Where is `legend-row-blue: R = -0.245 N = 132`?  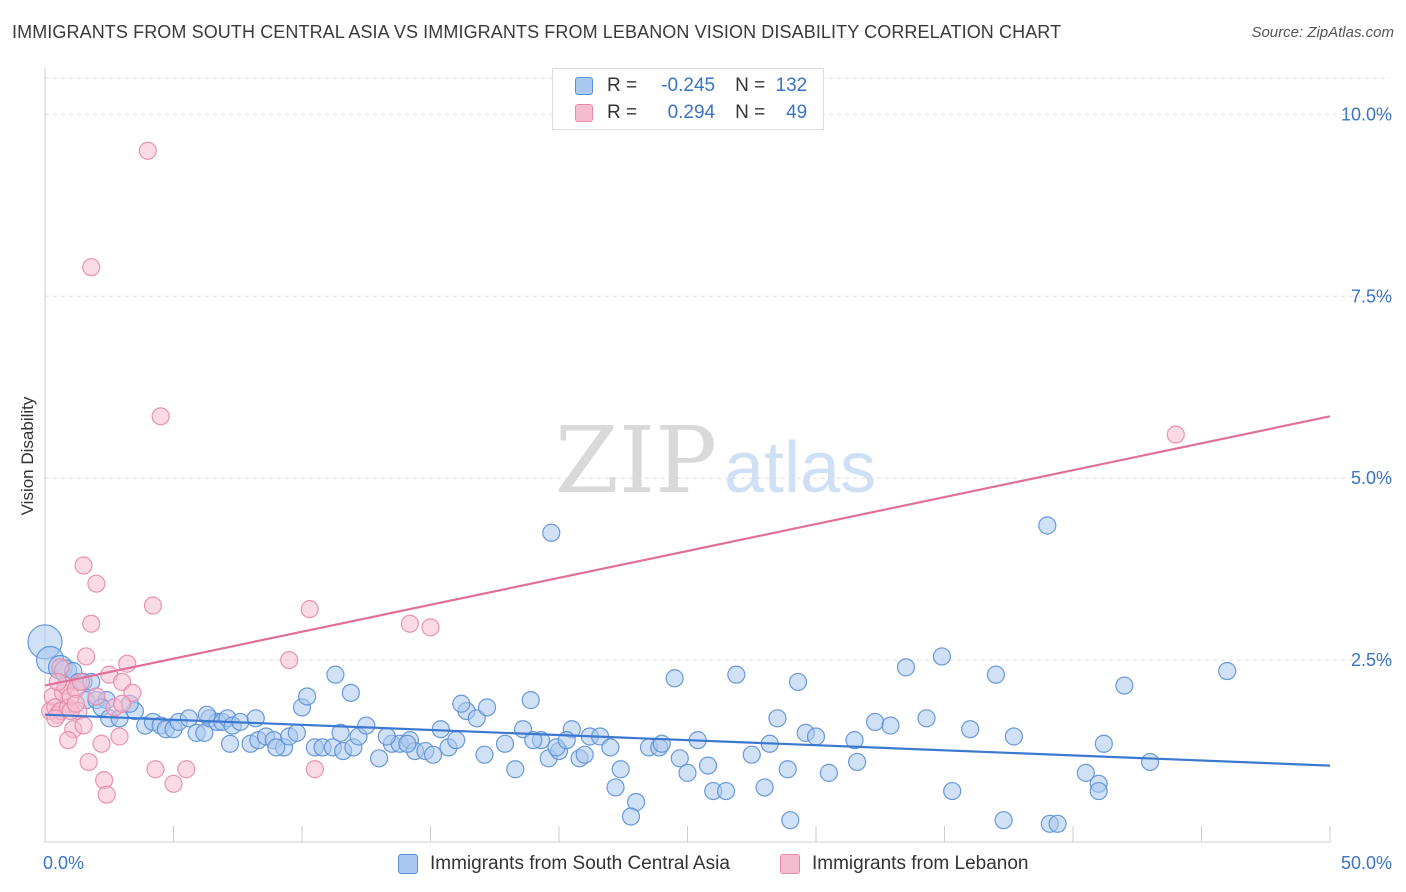
legend-row-blue: R = -0.245 N = 132 is located at coordinates (691, 86).